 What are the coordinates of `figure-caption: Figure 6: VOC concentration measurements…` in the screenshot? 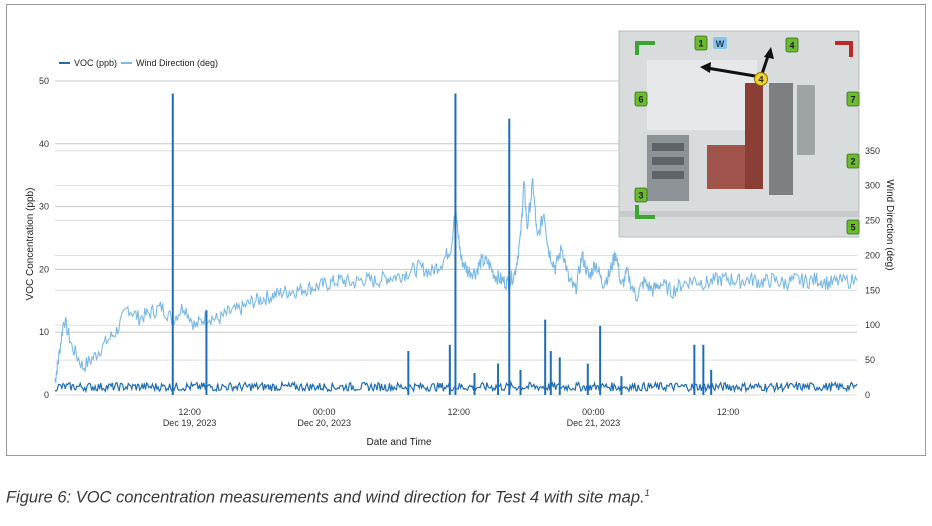 It's located at (456, 498).